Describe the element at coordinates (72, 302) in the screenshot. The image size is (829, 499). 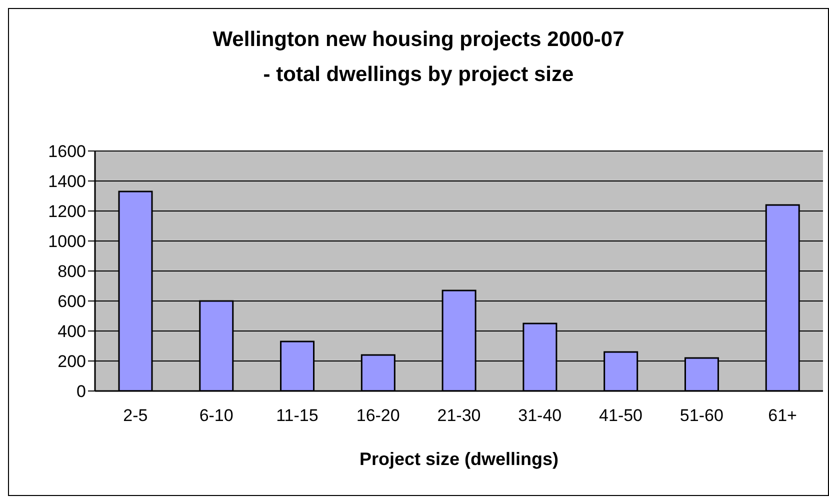
I see `y-tick-label: 600` at that location.